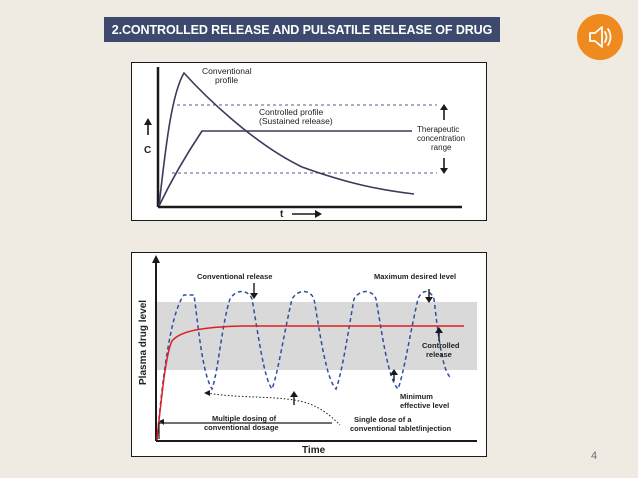 The height and width of the screenshot is (478, 638). I want to click on conventional-label-2: profile, so click(226, 80).